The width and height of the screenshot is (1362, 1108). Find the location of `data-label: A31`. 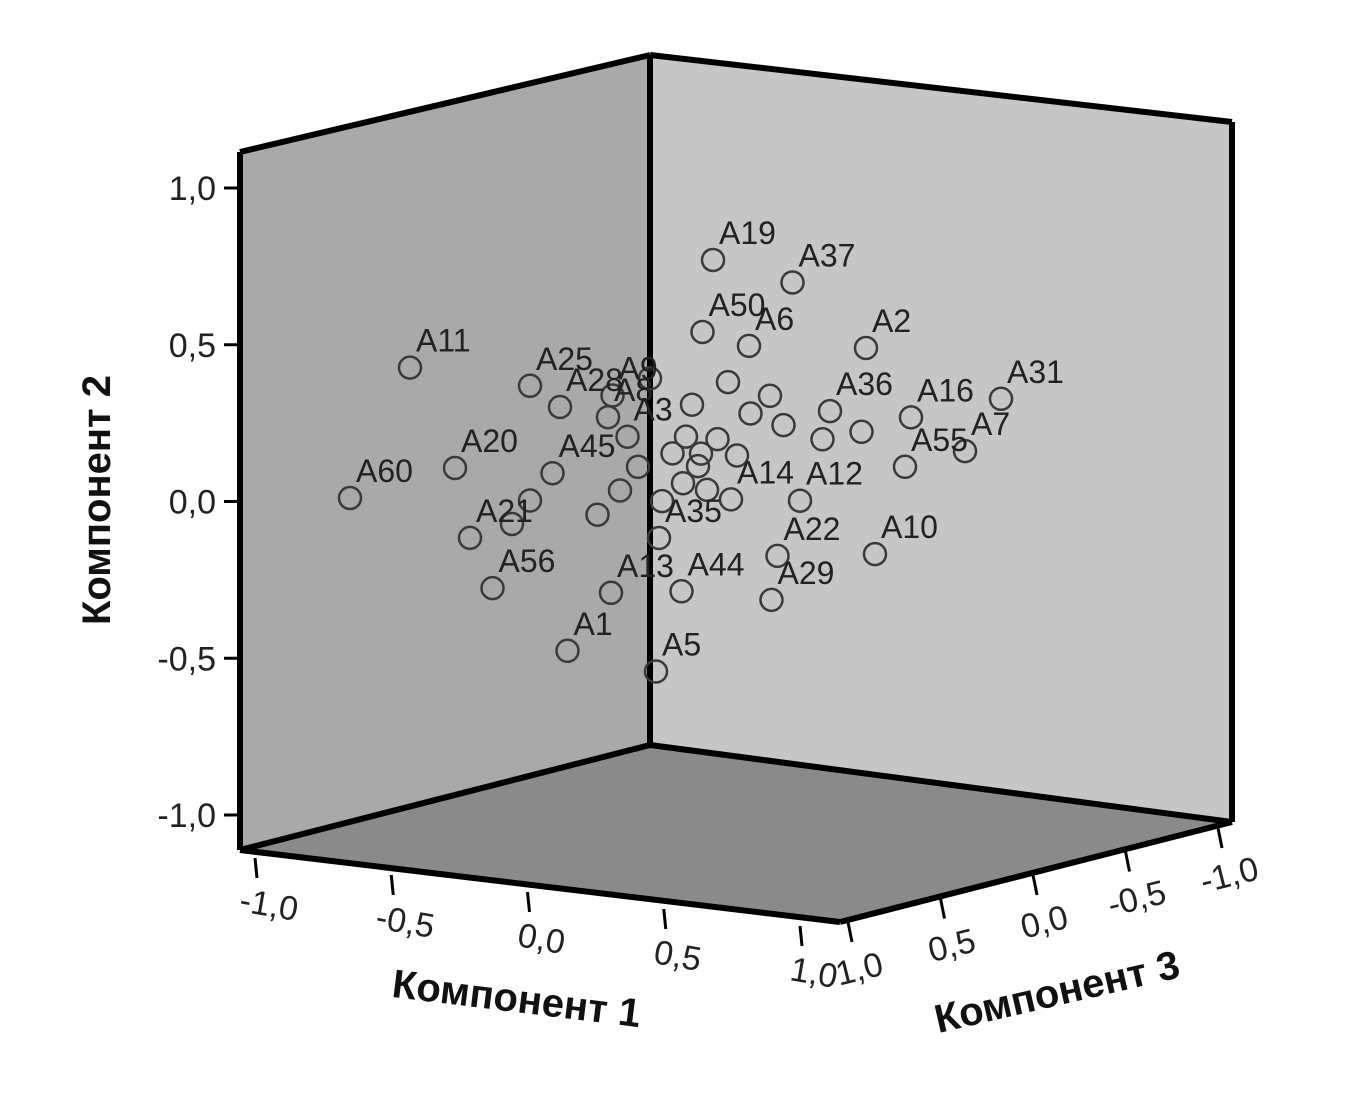

data-label: A31 is located at coordinates (1035, 372).